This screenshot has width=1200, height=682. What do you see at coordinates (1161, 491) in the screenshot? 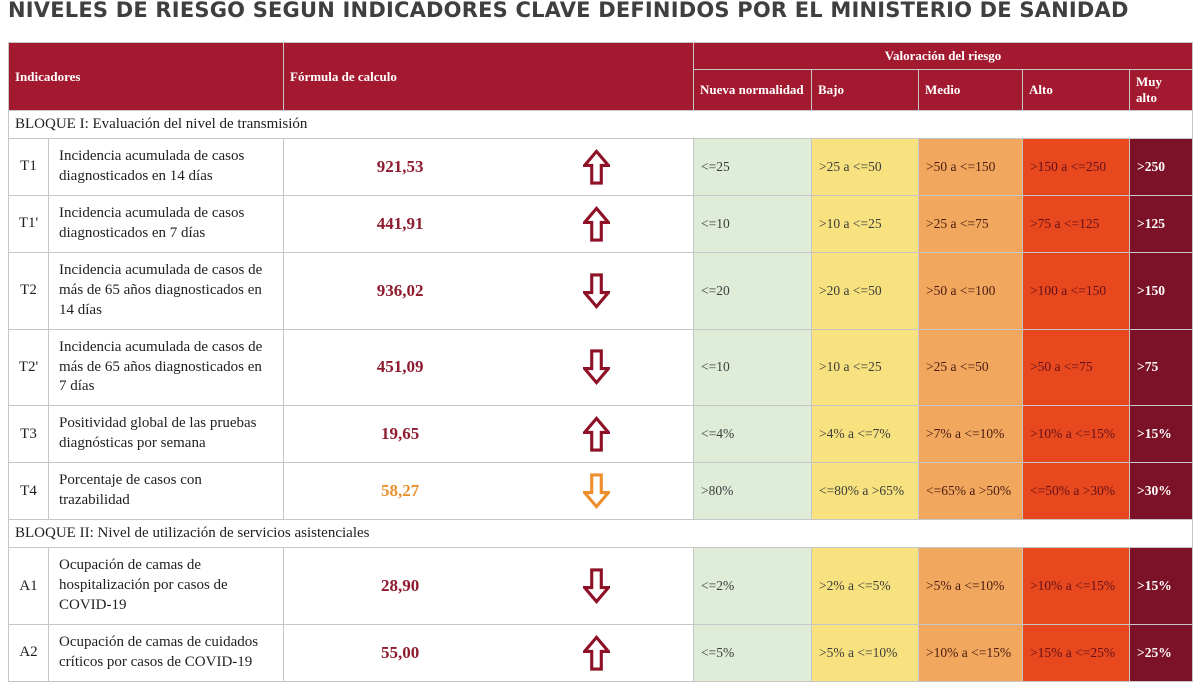
I see `risk-cell-muy-alto: >30%` at bounding box center [1161, 491].